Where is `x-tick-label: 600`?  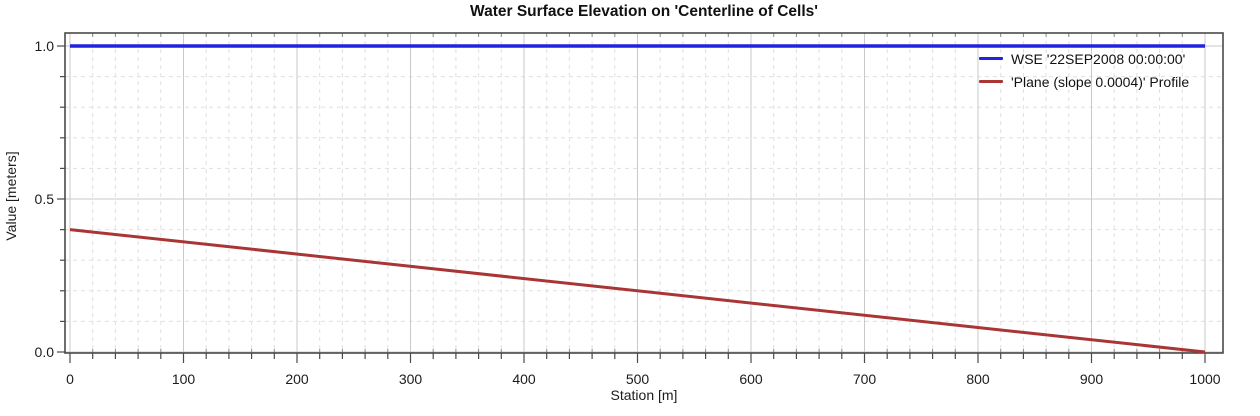 x-tick-label: 600 is located at coordinates (751, 379).